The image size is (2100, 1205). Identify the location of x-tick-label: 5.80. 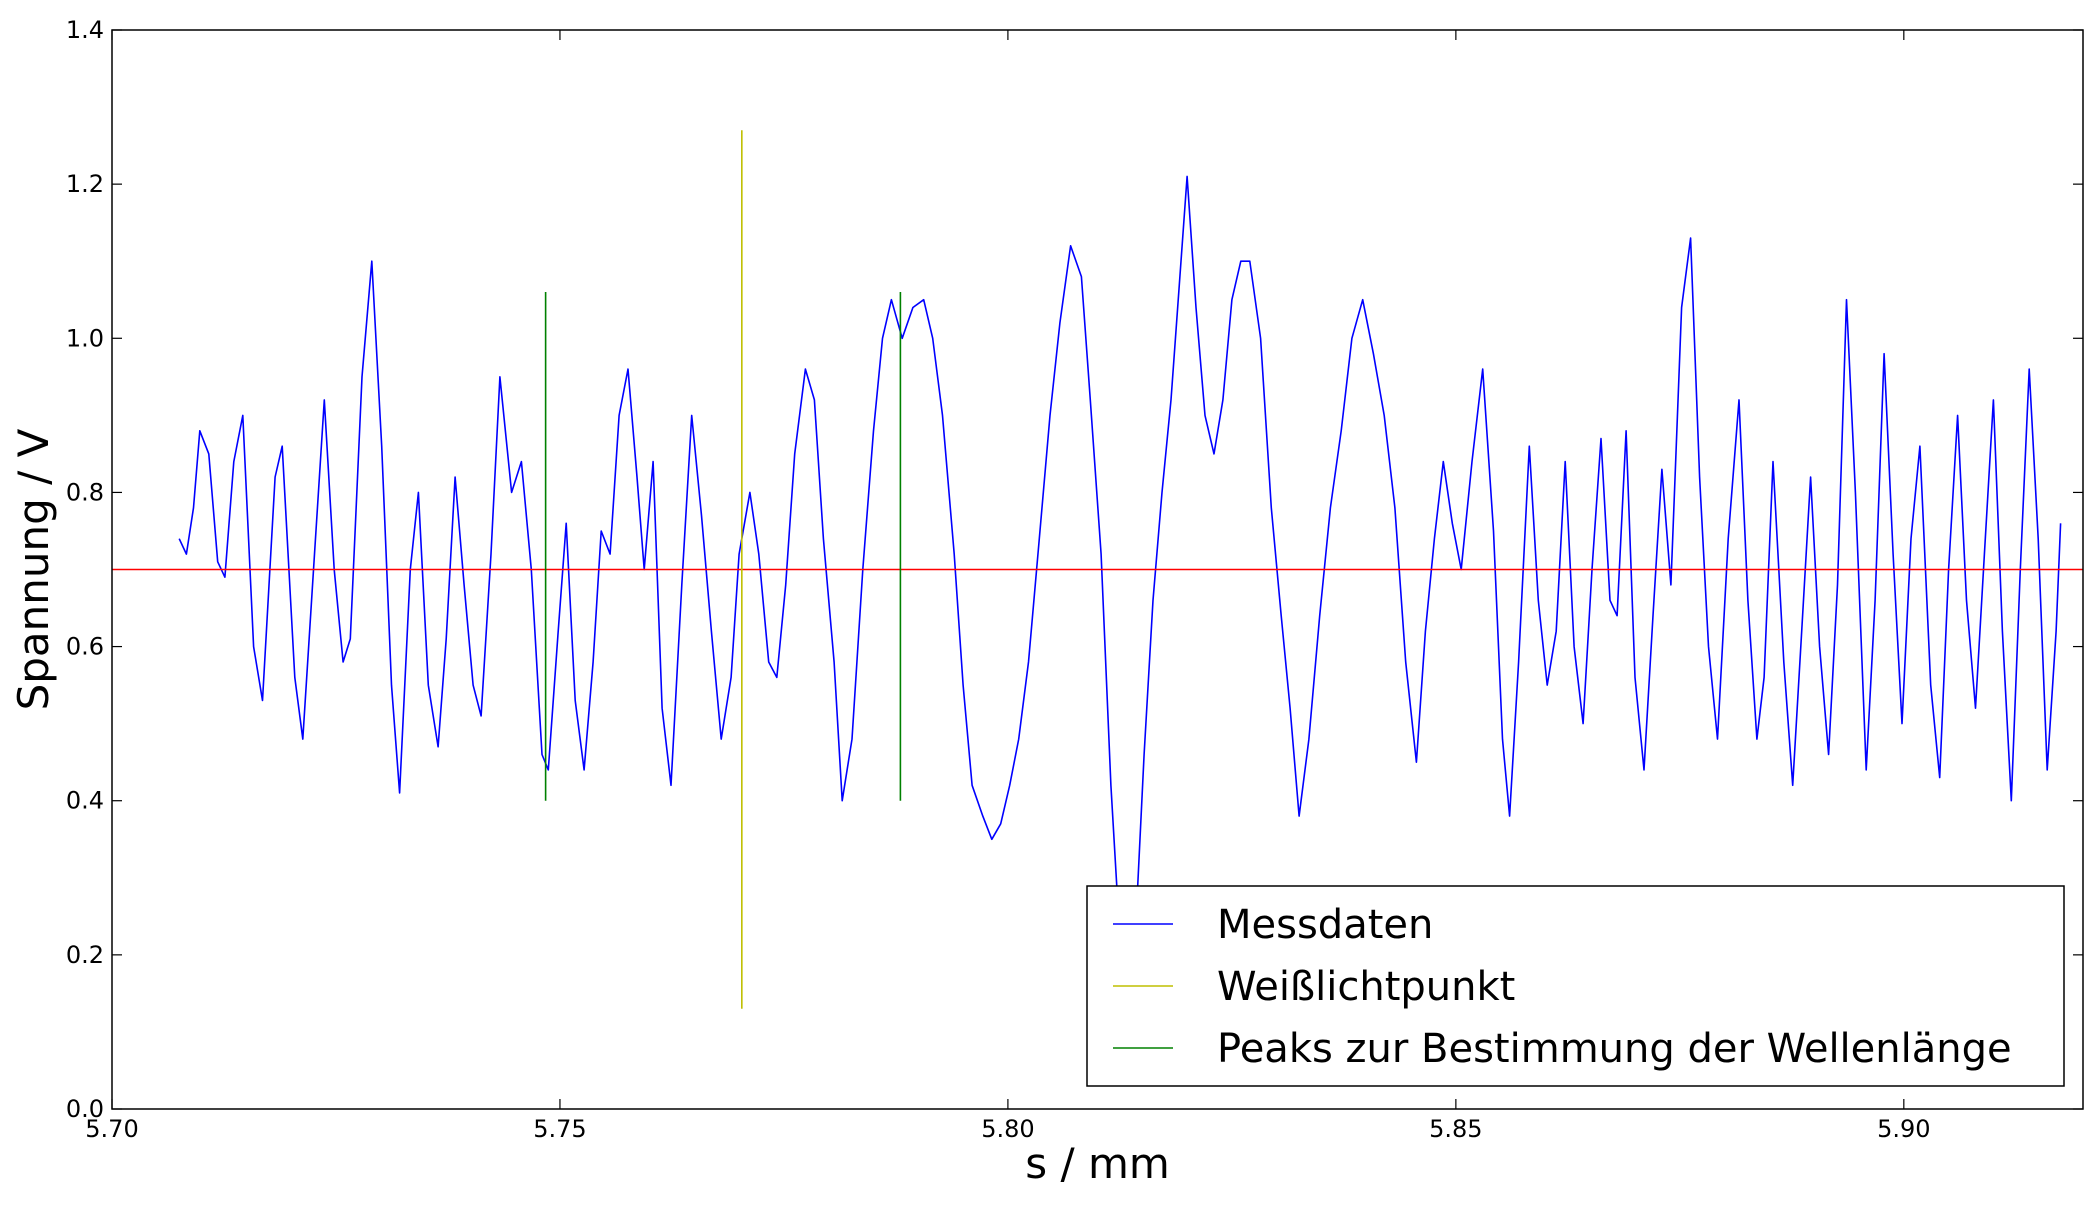
(1007, 1129).